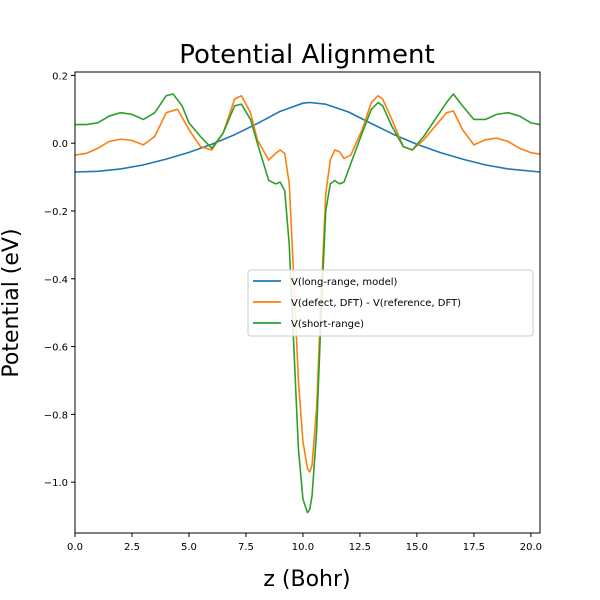 The height and width of the screenshot is (600, 600). I want to click on y-tick-label: −1.0, so click(56, 483).